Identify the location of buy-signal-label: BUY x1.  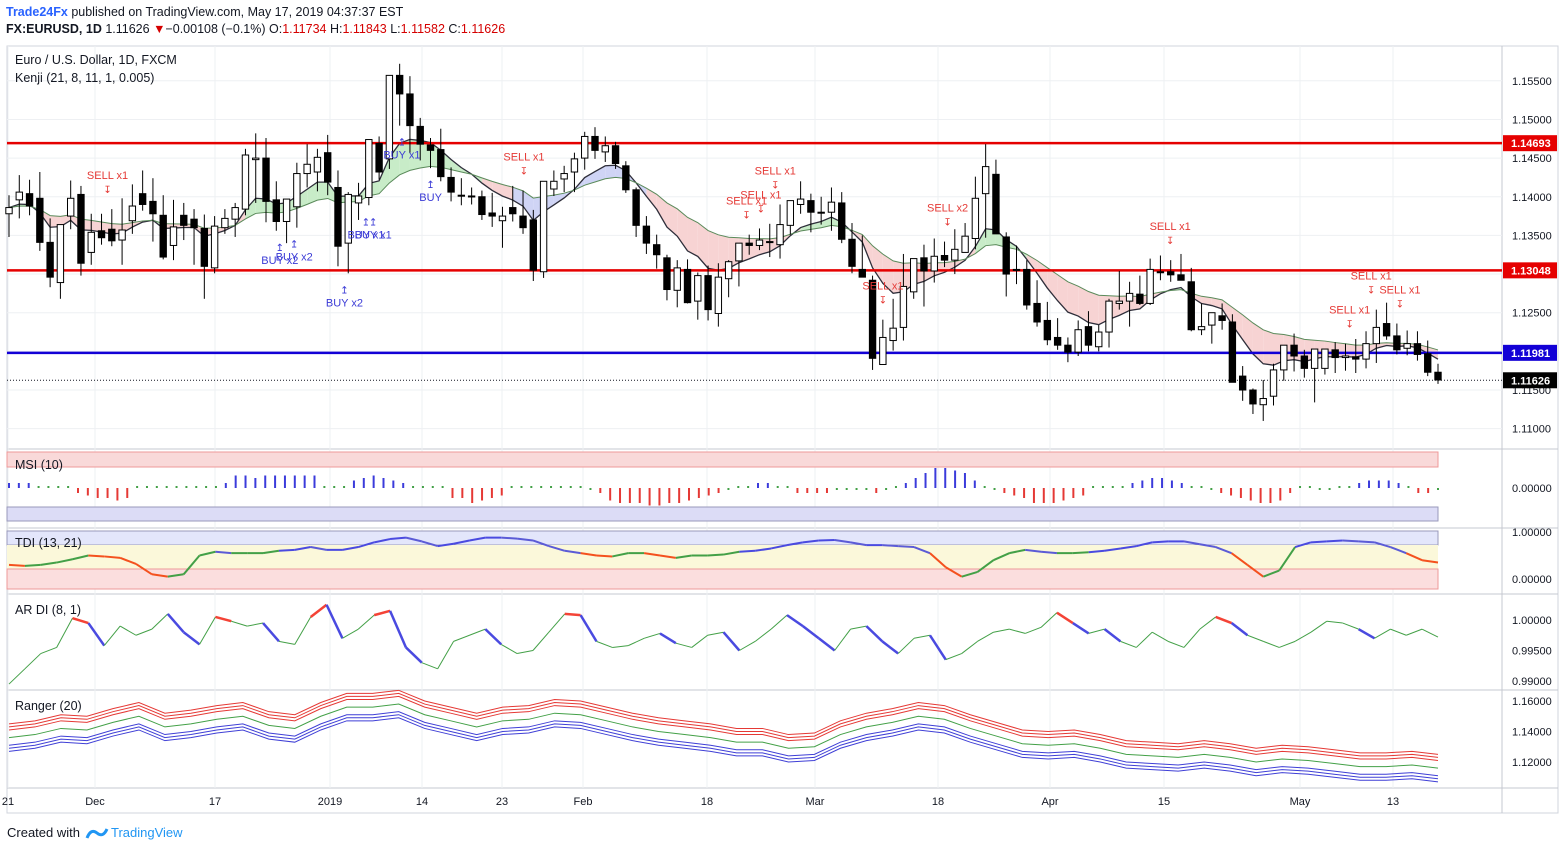
(401, 156).